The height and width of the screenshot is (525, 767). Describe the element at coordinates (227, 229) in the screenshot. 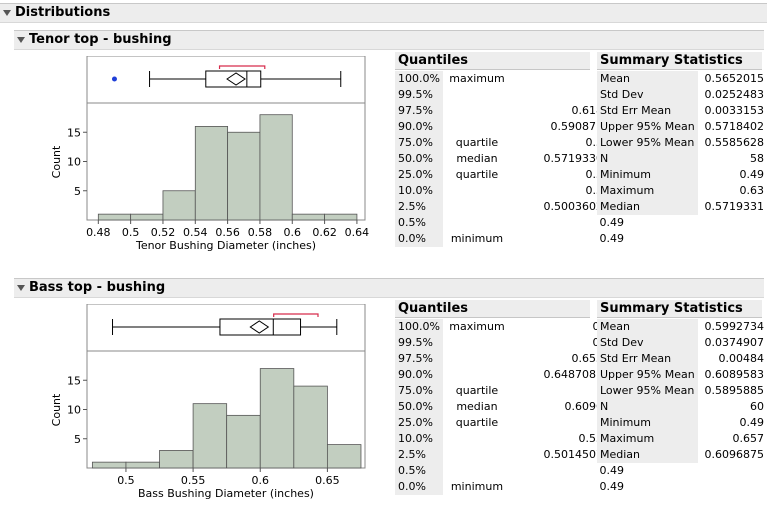

I see `x-axis: 0.48 0.5 0.52 0.54 0.56 0.58 0.6 0.62 0.64` at that location.